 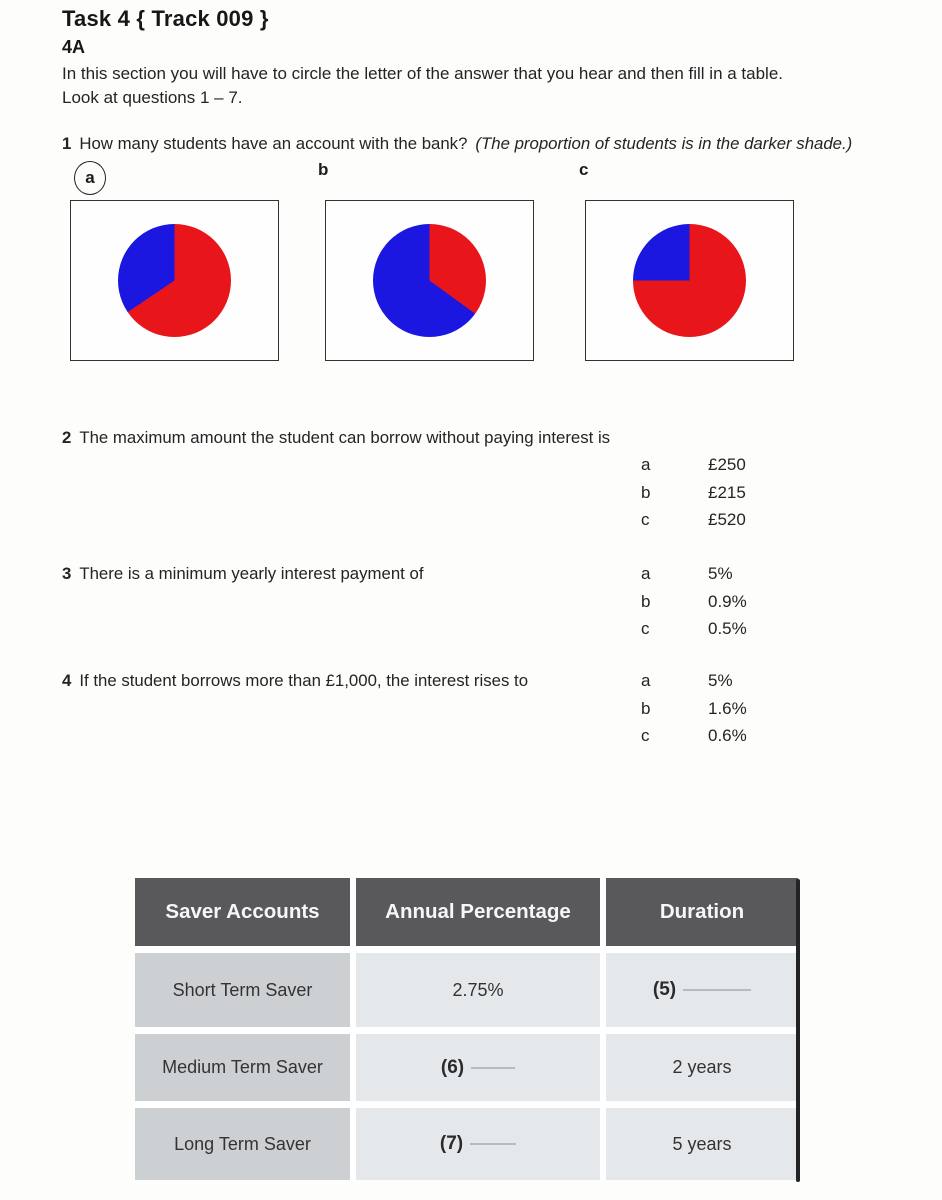 What do you see at coordinates (242, 1144) in the screenshot?
I see `table-cell-account-3: Long Term Saver` at bounding box center [242, 1144].